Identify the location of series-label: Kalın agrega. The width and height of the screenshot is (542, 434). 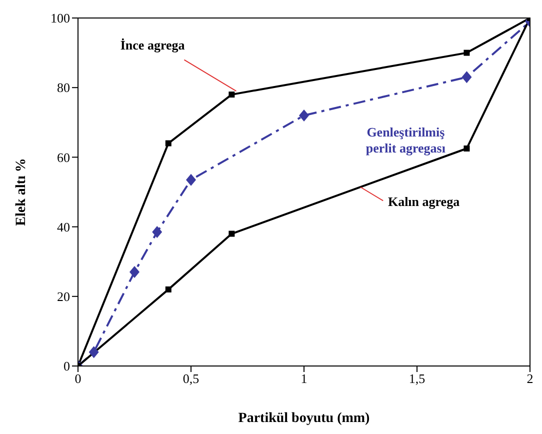
(424, 201).